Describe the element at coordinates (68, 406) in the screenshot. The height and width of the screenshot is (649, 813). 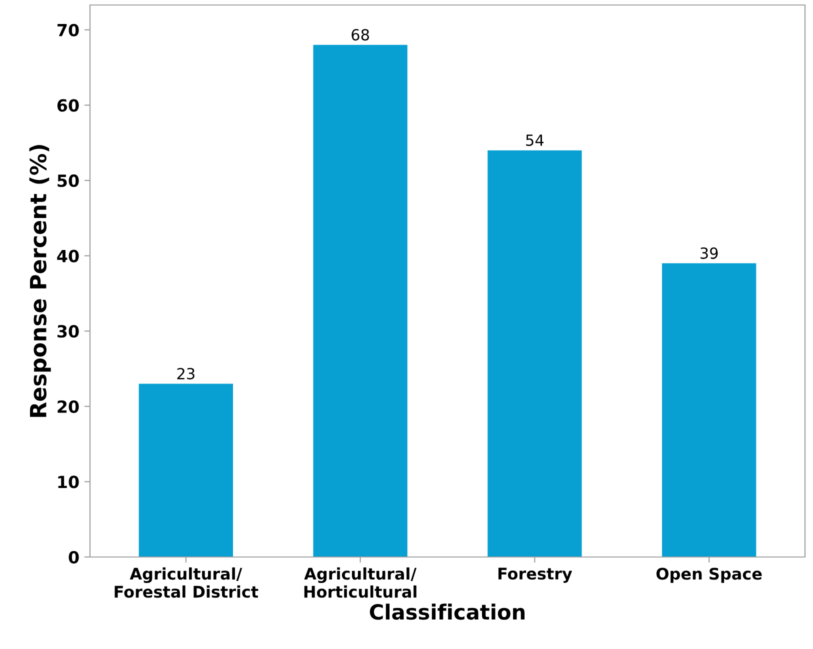
I see `y-tick-label: 20` at that location.